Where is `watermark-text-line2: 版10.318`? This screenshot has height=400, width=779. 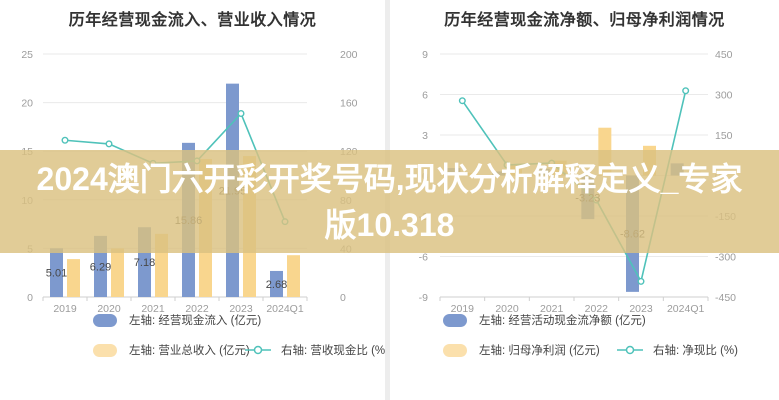 watermark-text-line2: 版10.318 is located at coordinates (389, 224).